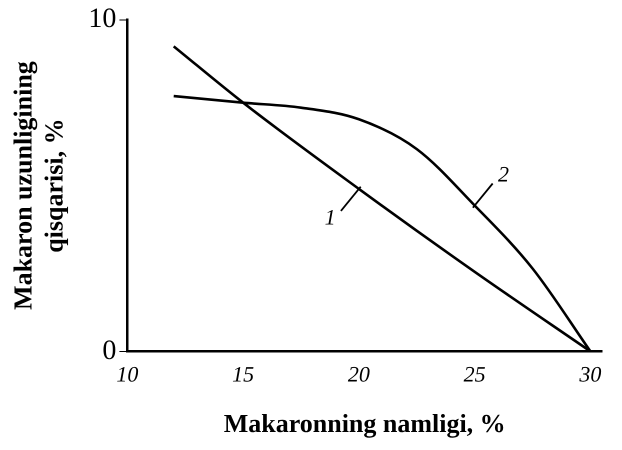 The width and height of the screenshot is (622, 450). Describe the element at coordinates (503, 174) in the screenshot. I see `series-label: 2` at that location.